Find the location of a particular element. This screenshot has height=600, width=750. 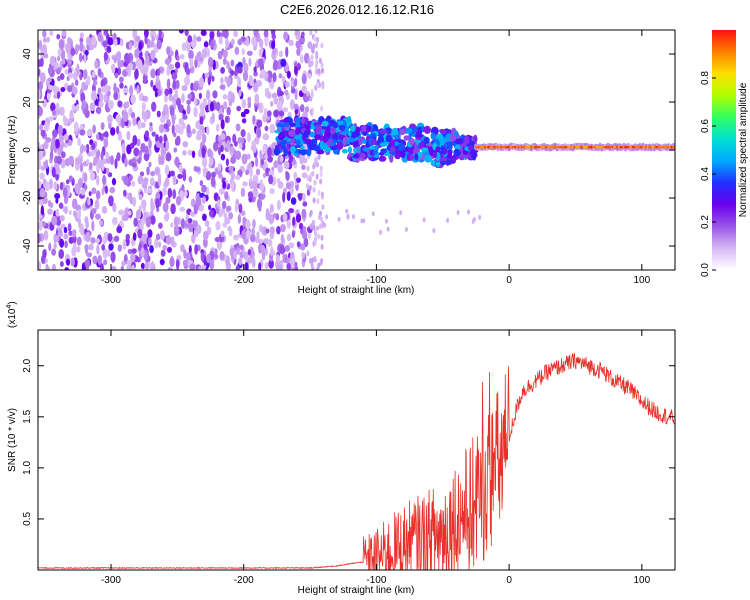

heatmap-x-tick-label: 100 is located at coordinates (641, 280).